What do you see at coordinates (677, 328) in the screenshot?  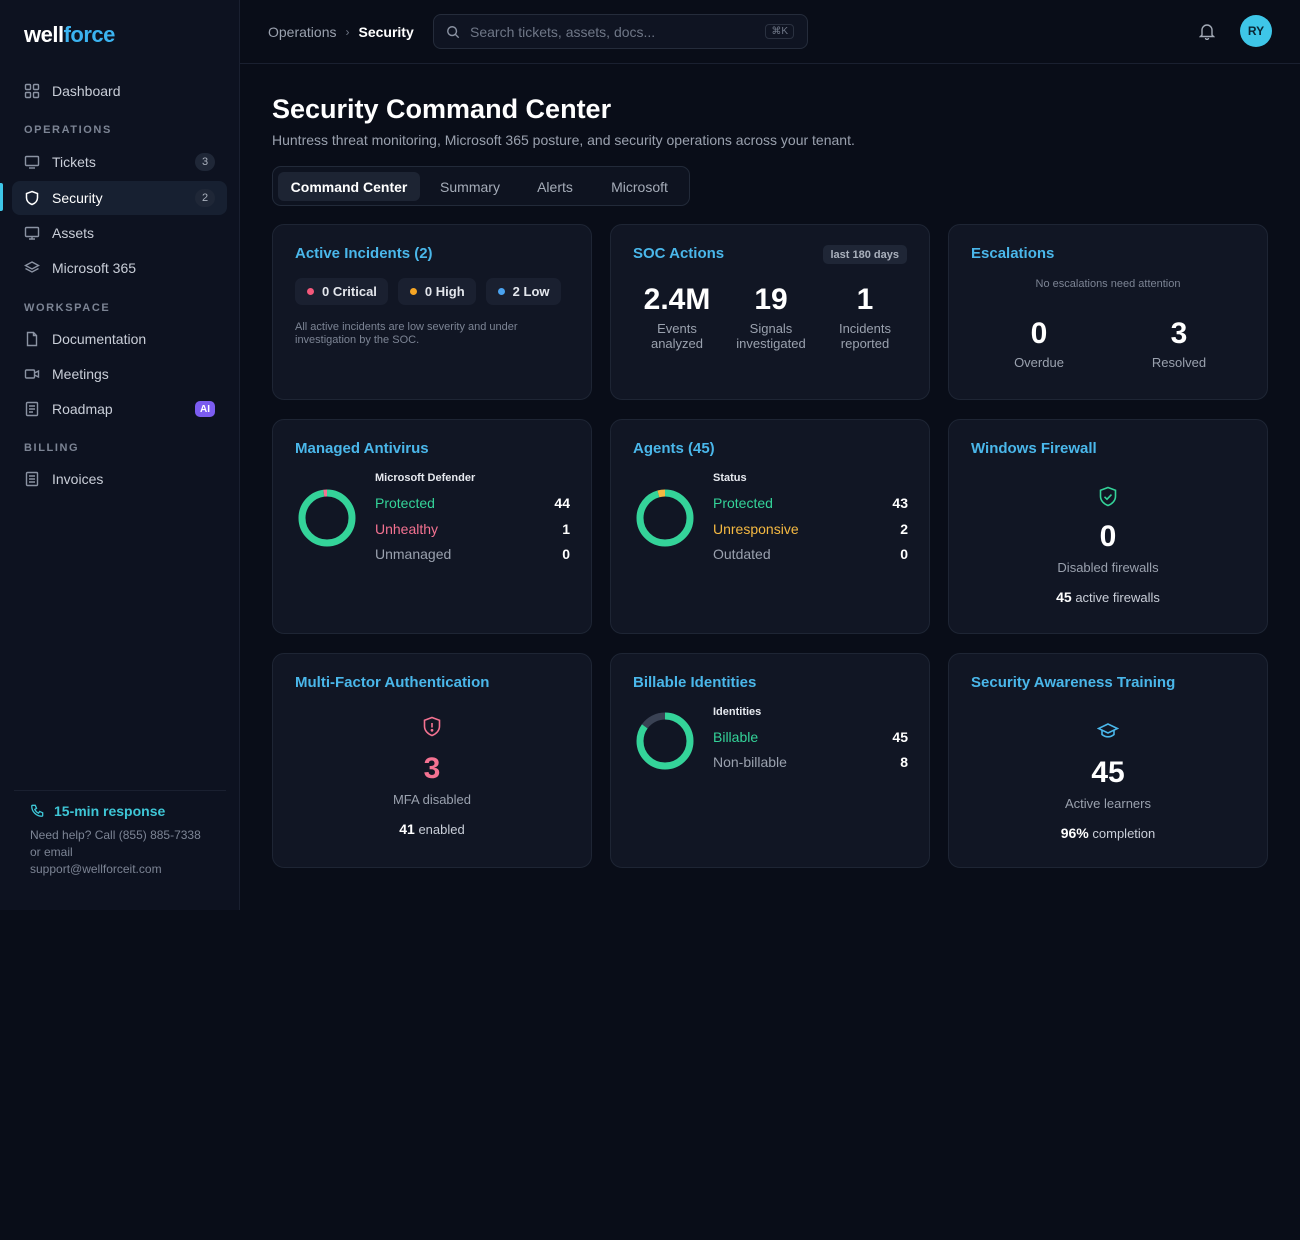 I see `stat-label: Events` at bounding box center [677, 328].